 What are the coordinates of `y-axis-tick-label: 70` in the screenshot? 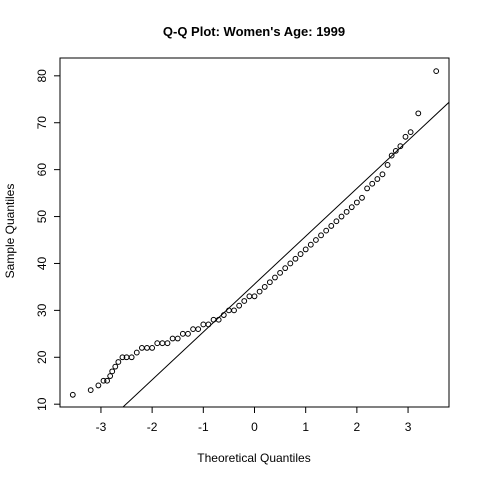 It's located at (42, 123).